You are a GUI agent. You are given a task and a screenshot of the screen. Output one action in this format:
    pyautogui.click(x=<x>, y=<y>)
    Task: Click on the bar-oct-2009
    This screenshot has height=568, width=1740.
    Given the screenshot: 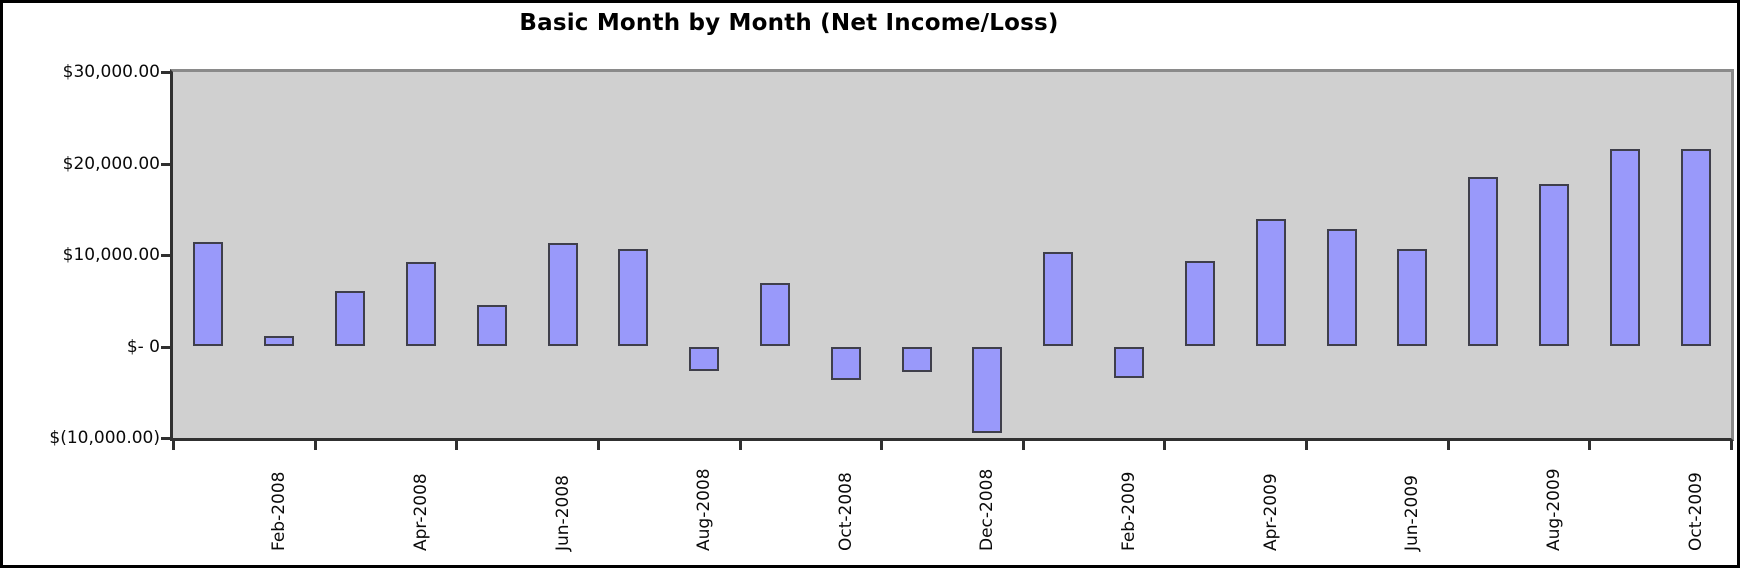 What is the action you would take?
    pyautogui.click(x=1695, y=247)
    